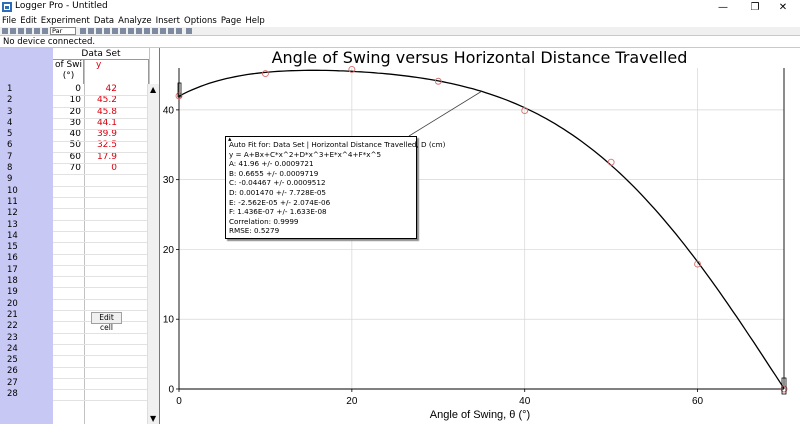  I want to click on y-cell: 39.9, so click(106, 134).